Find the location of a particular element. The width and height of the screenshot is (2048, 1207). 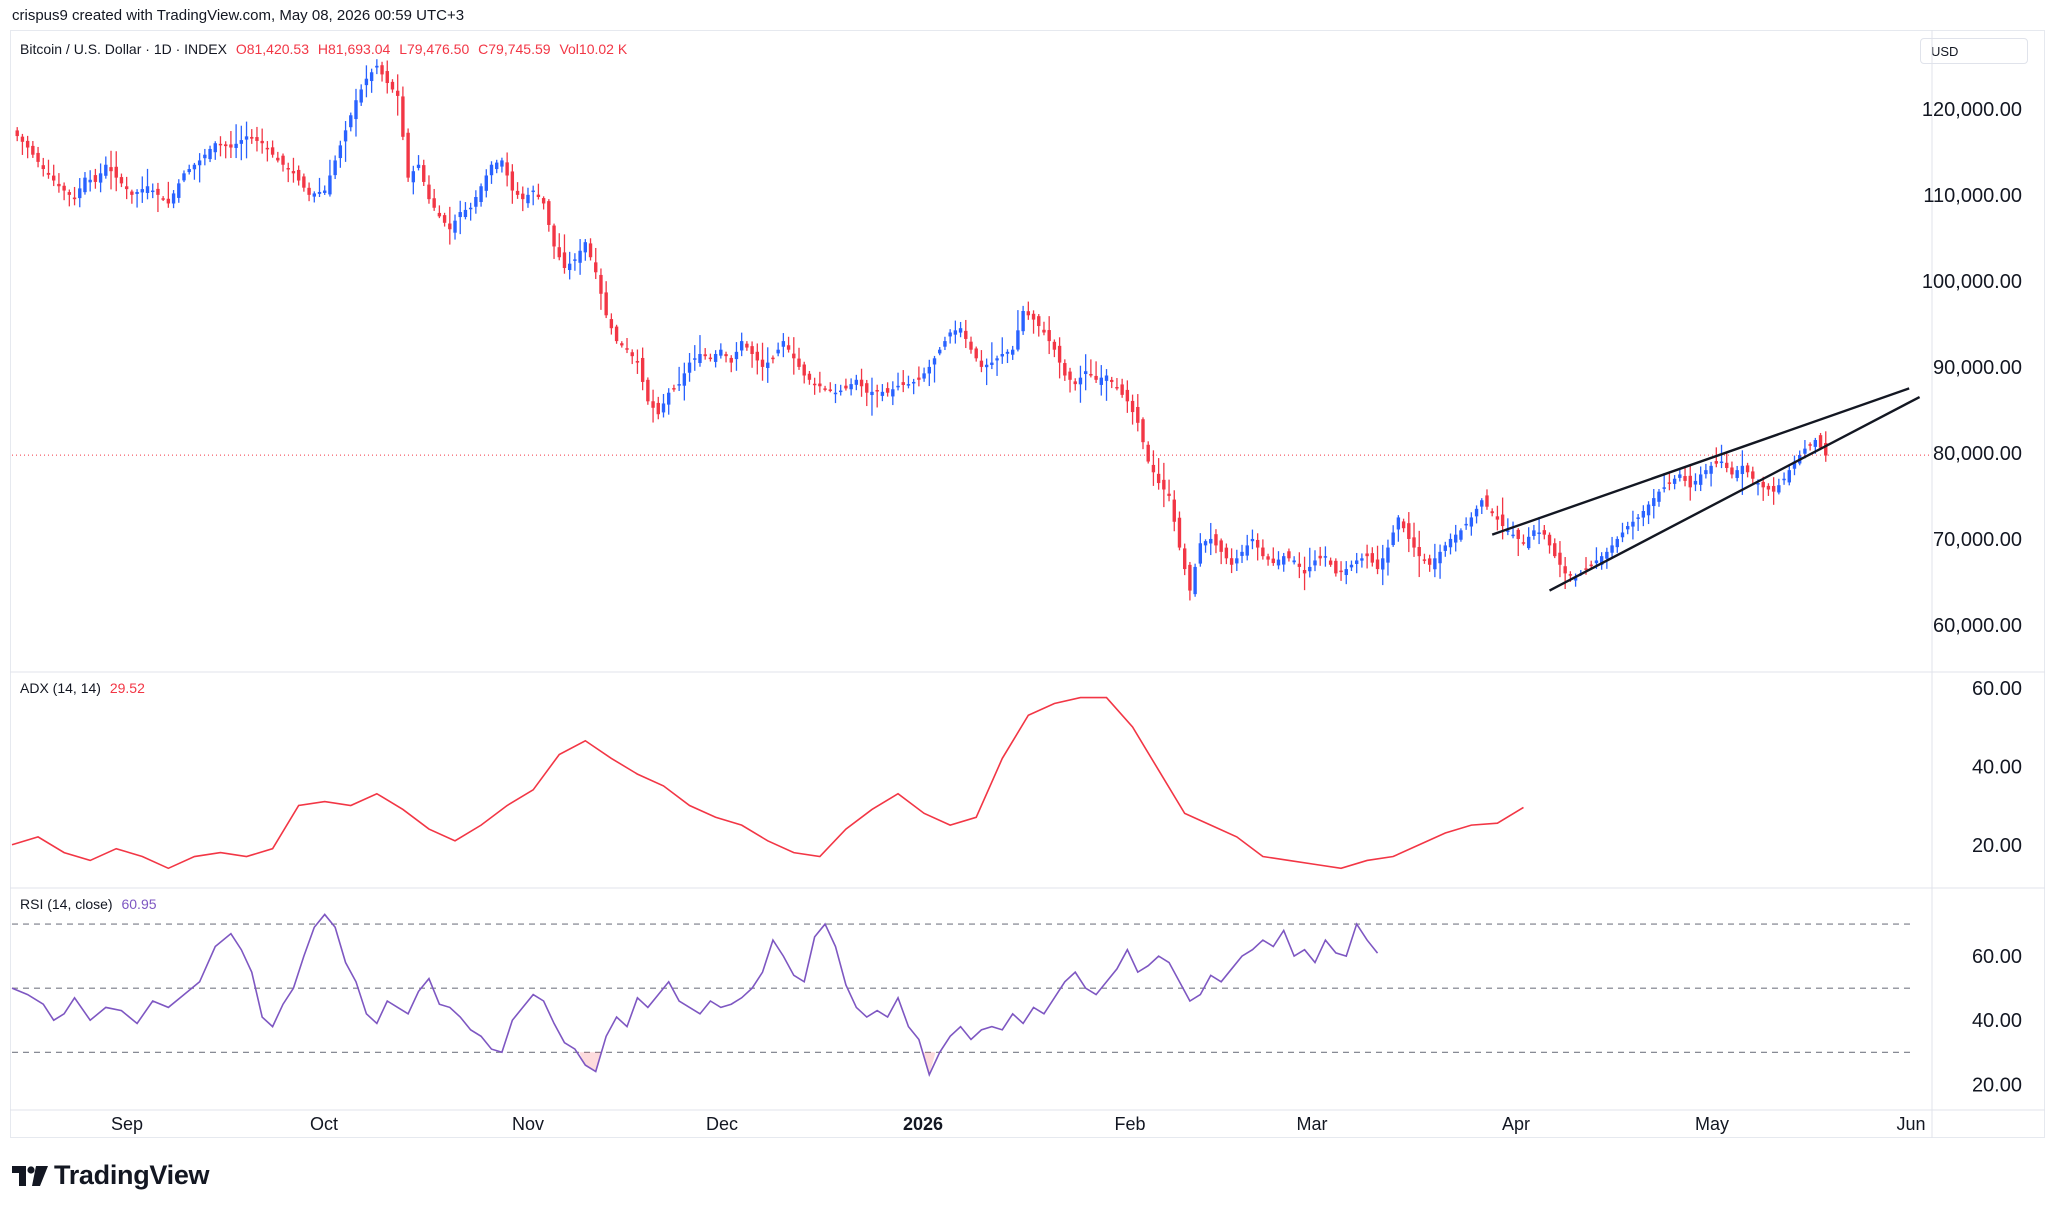

tradingview-logo-icon is located at coordinates (30, 1175).